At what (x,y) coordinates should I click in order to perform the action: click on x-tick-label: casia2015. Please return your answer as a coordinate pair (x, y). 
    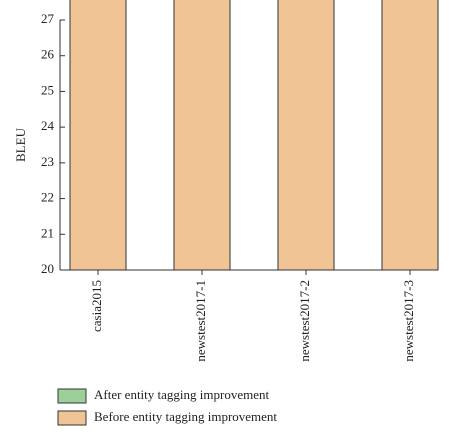
    Looking at the image, I should click on (96, 306).